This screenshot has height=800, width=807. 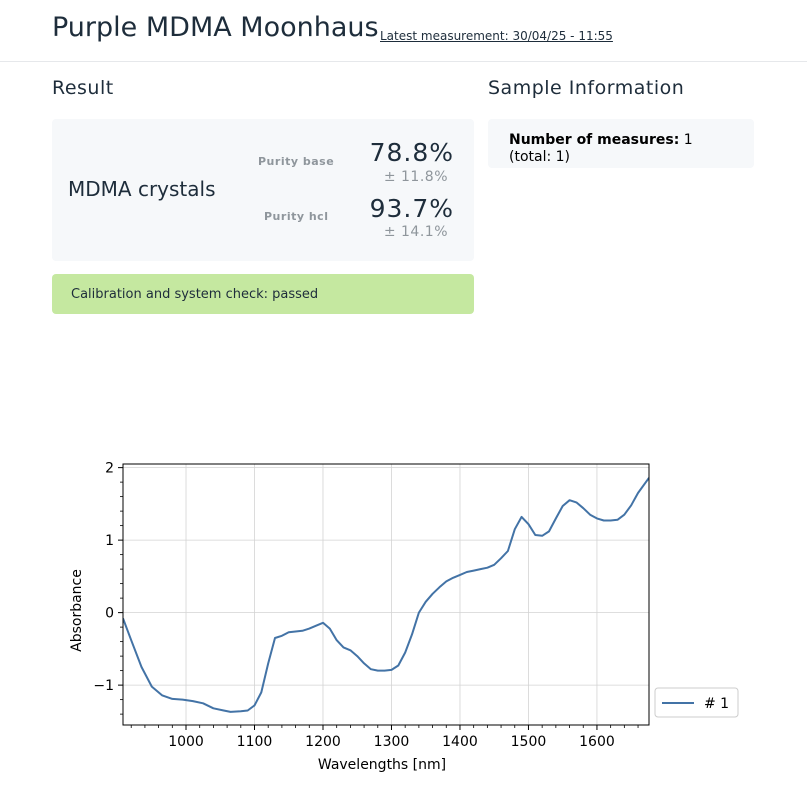 What do you see at coordinates (411, 208) in the screenshot?
I see `purity-hcl-value: 93.7%` at bounding box center [411, 208].